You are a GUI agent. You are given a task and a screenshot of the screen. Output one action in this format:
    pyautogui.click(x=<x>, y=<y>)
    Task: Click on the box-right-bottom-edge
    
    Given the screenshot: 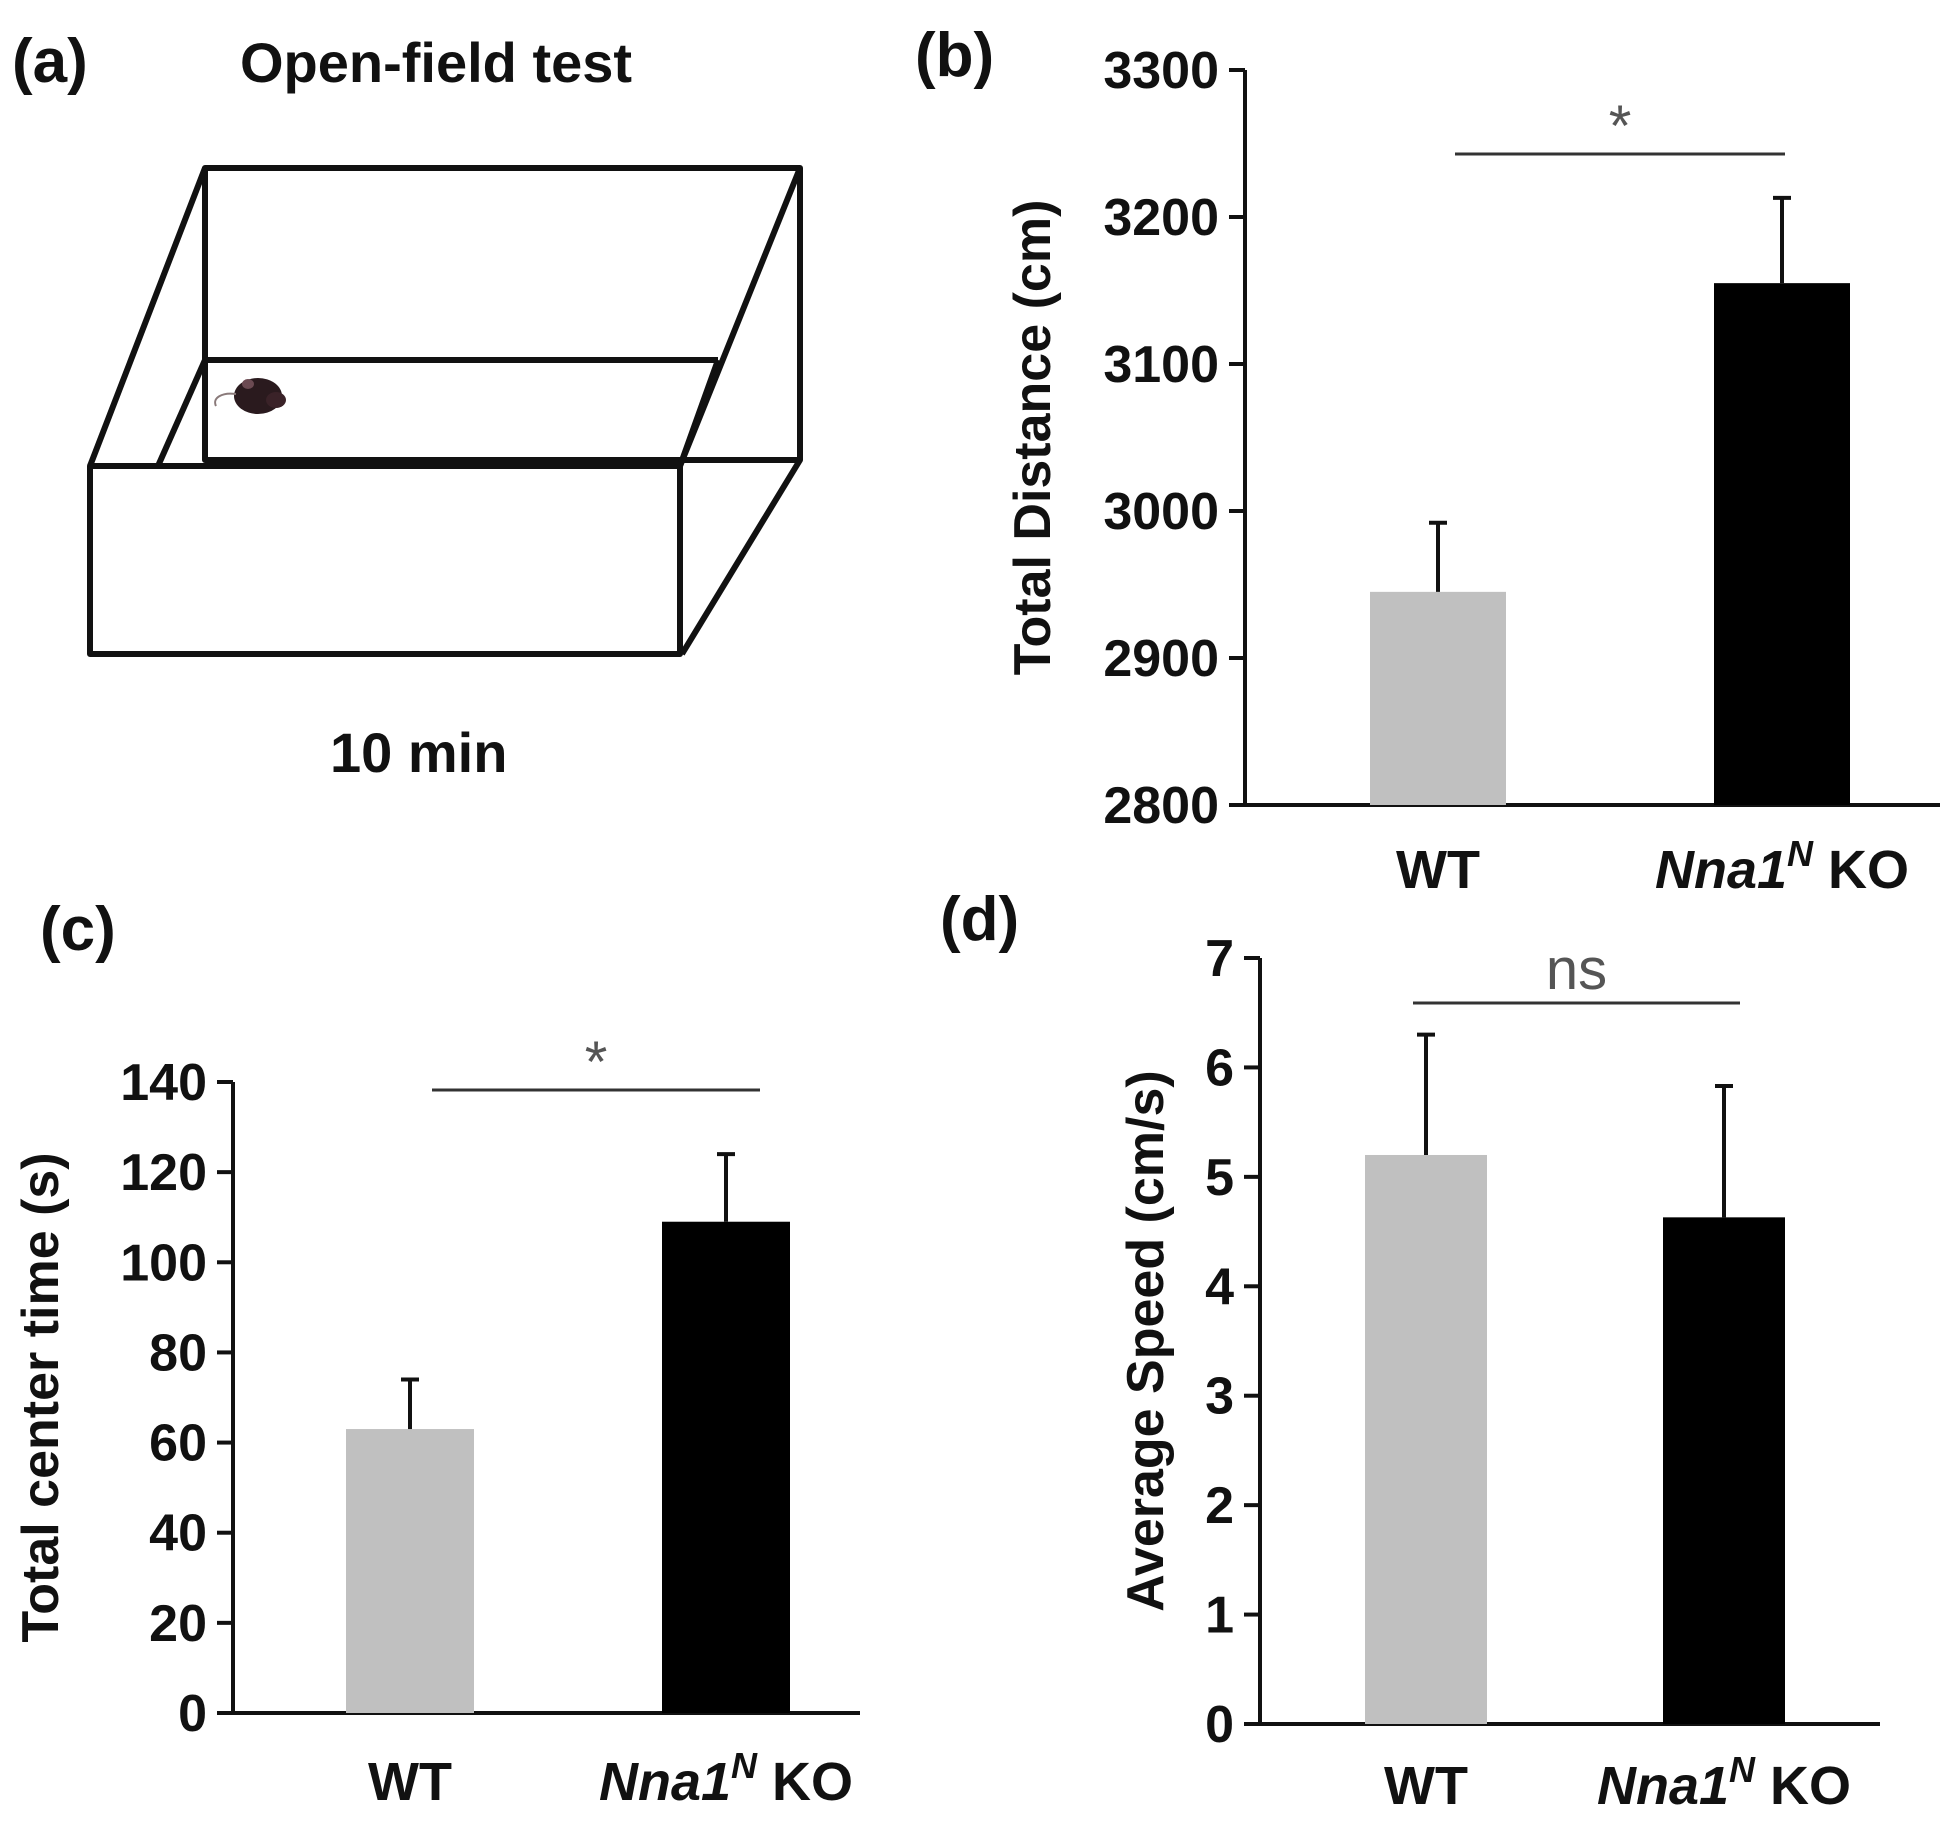 What is the action you would take?
    pyautogui.click(x=741, y=557)
    